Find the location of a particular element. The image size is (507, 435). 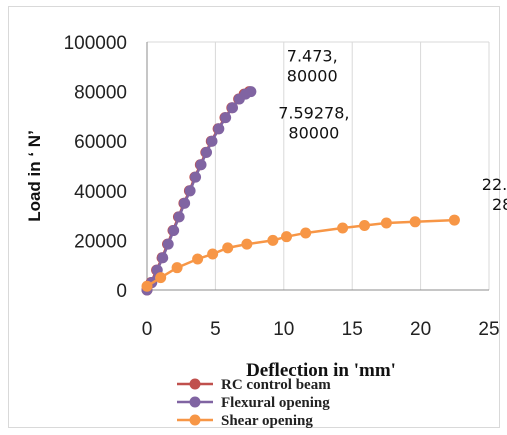

data-label-0-line-1: 80000 is located at coordinates (312, 76).